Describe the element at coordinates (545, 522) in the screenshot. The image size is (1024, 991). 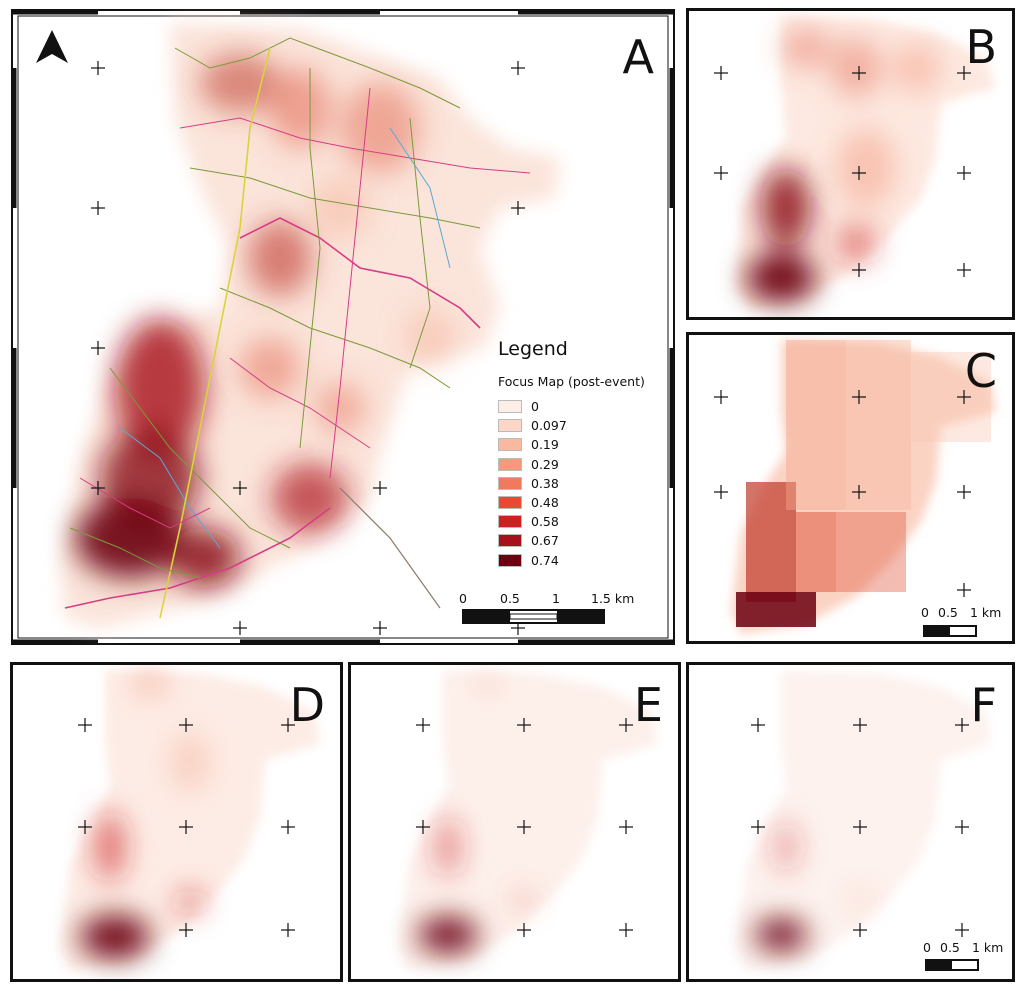
I see `legend-value: 0.58` at that location.